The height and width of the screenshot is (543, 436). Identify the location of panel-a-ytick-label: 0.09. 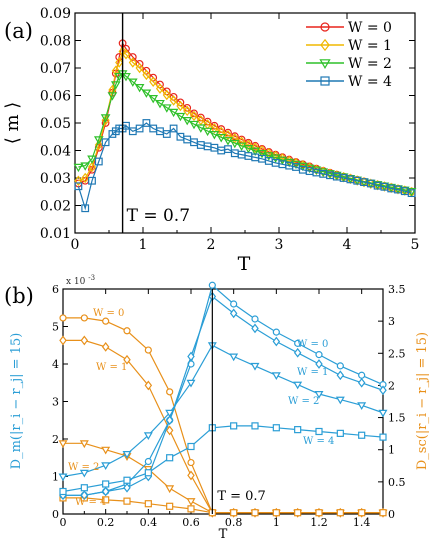
(55, 14).